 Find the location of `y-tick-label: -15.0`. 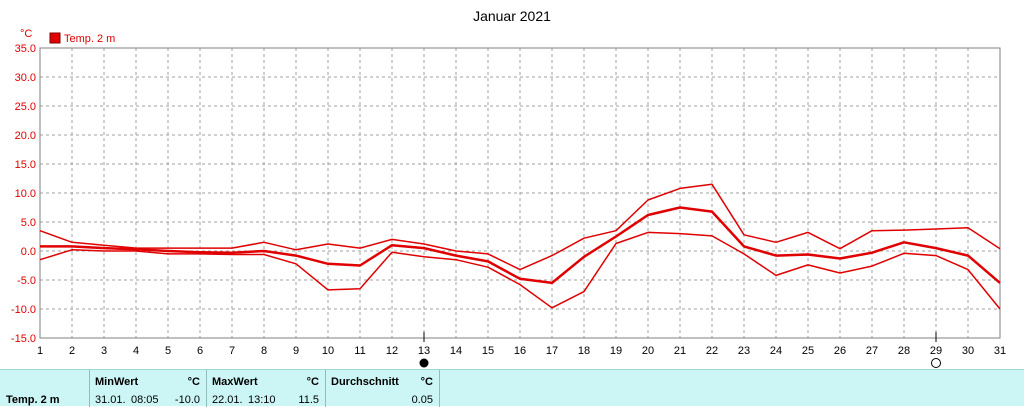

y-tick-label: -15.0 is located at coordinates (23, 339).